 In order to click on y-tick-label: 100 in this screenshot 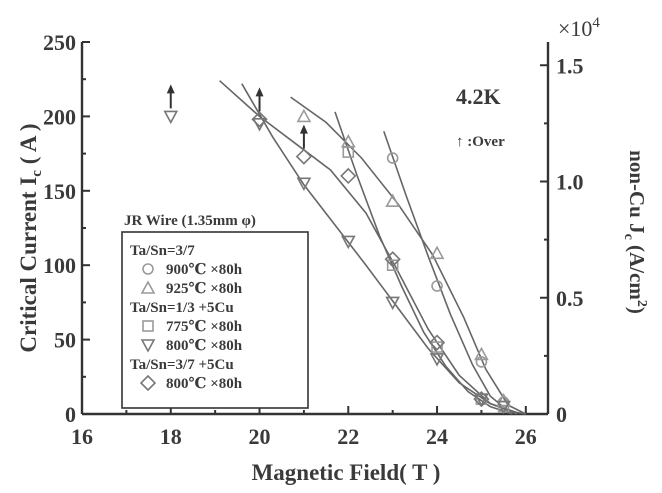, I will do `click(59, 265)`.